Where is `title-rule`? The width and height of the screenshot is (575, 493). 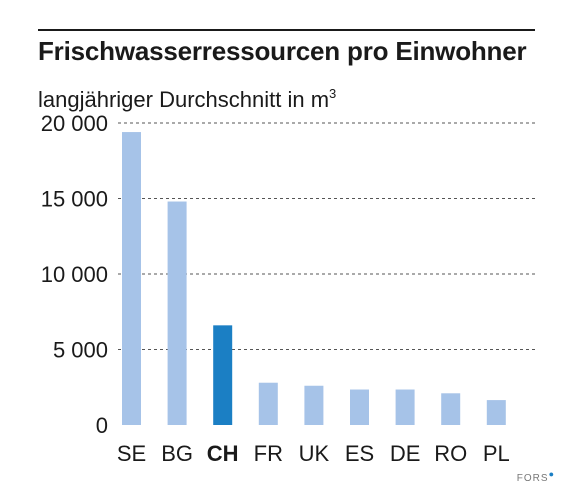
title-rule is located at coordinates (286, 30).